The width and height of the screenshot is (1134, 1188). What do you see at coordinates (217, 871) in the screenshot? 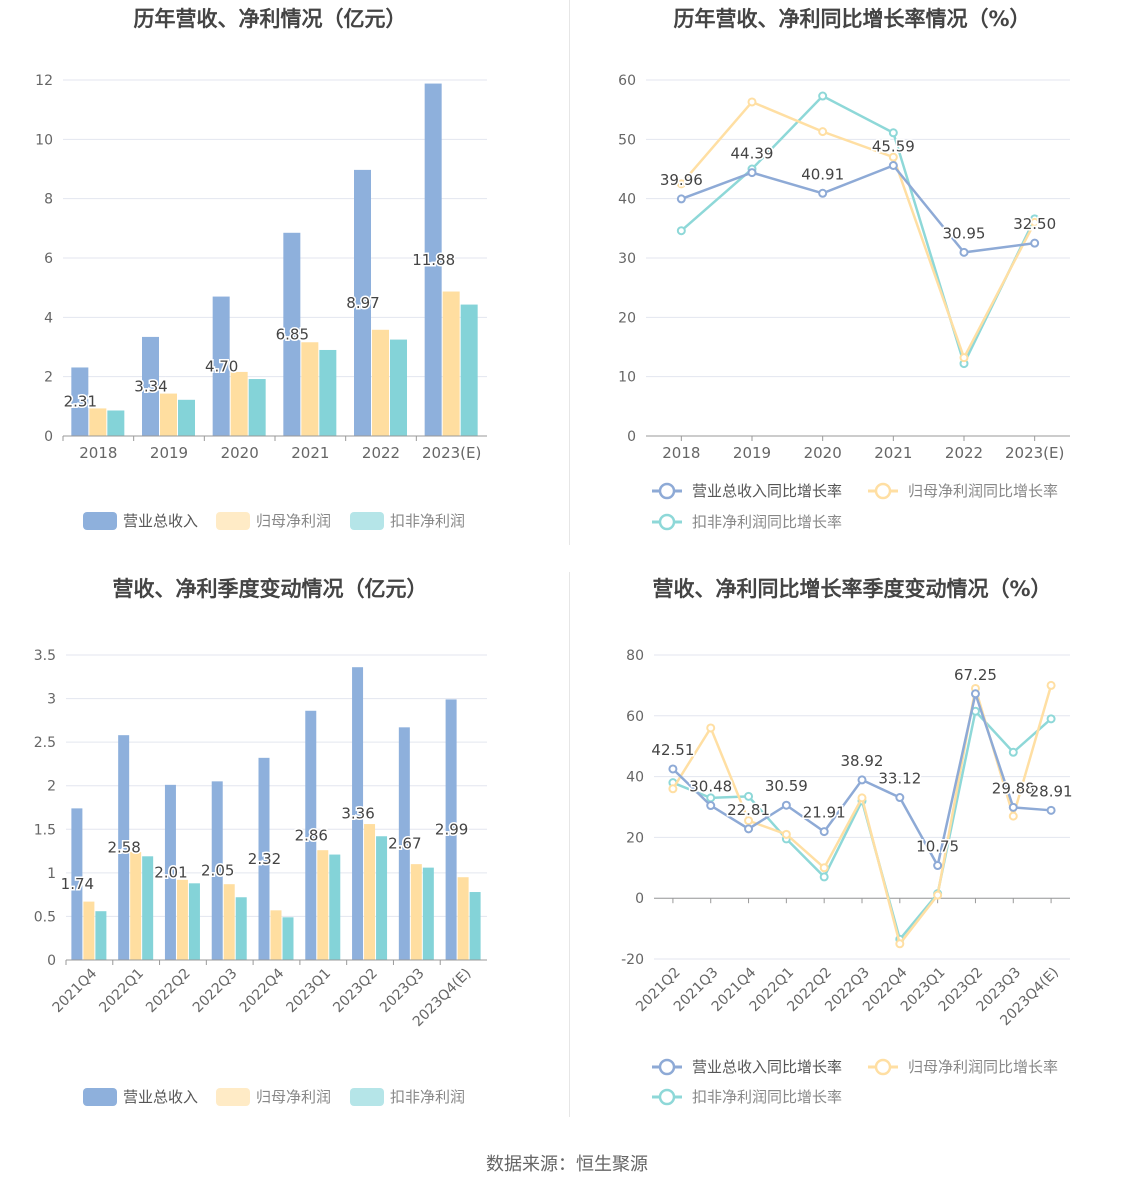
I see `data-label: 2.05` at bounding box center [217, 871].